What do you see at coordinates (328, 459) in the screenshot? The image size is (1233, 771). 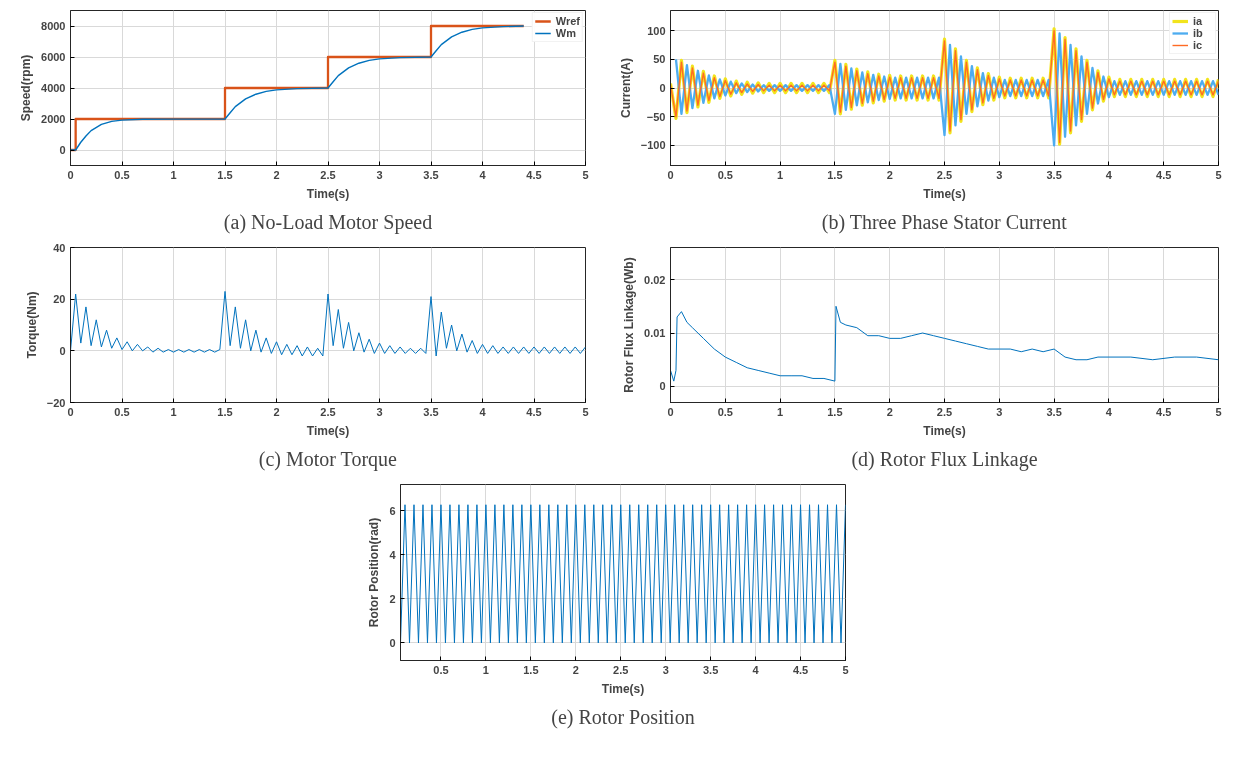 I see `text: (c) Motor Torque` at bounding box center [328, 459].